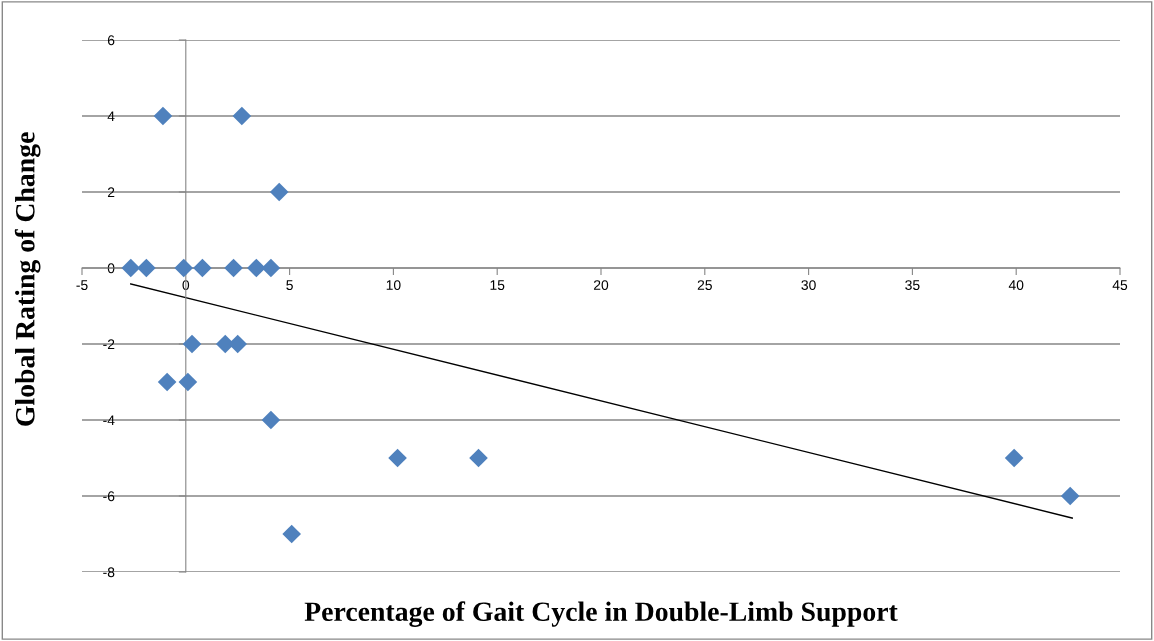 This screenshot has width=1154, height=641. Describe the element at coordinates (1016, 285) in the screenshot. I see `x-tick-label: 40` at that location.